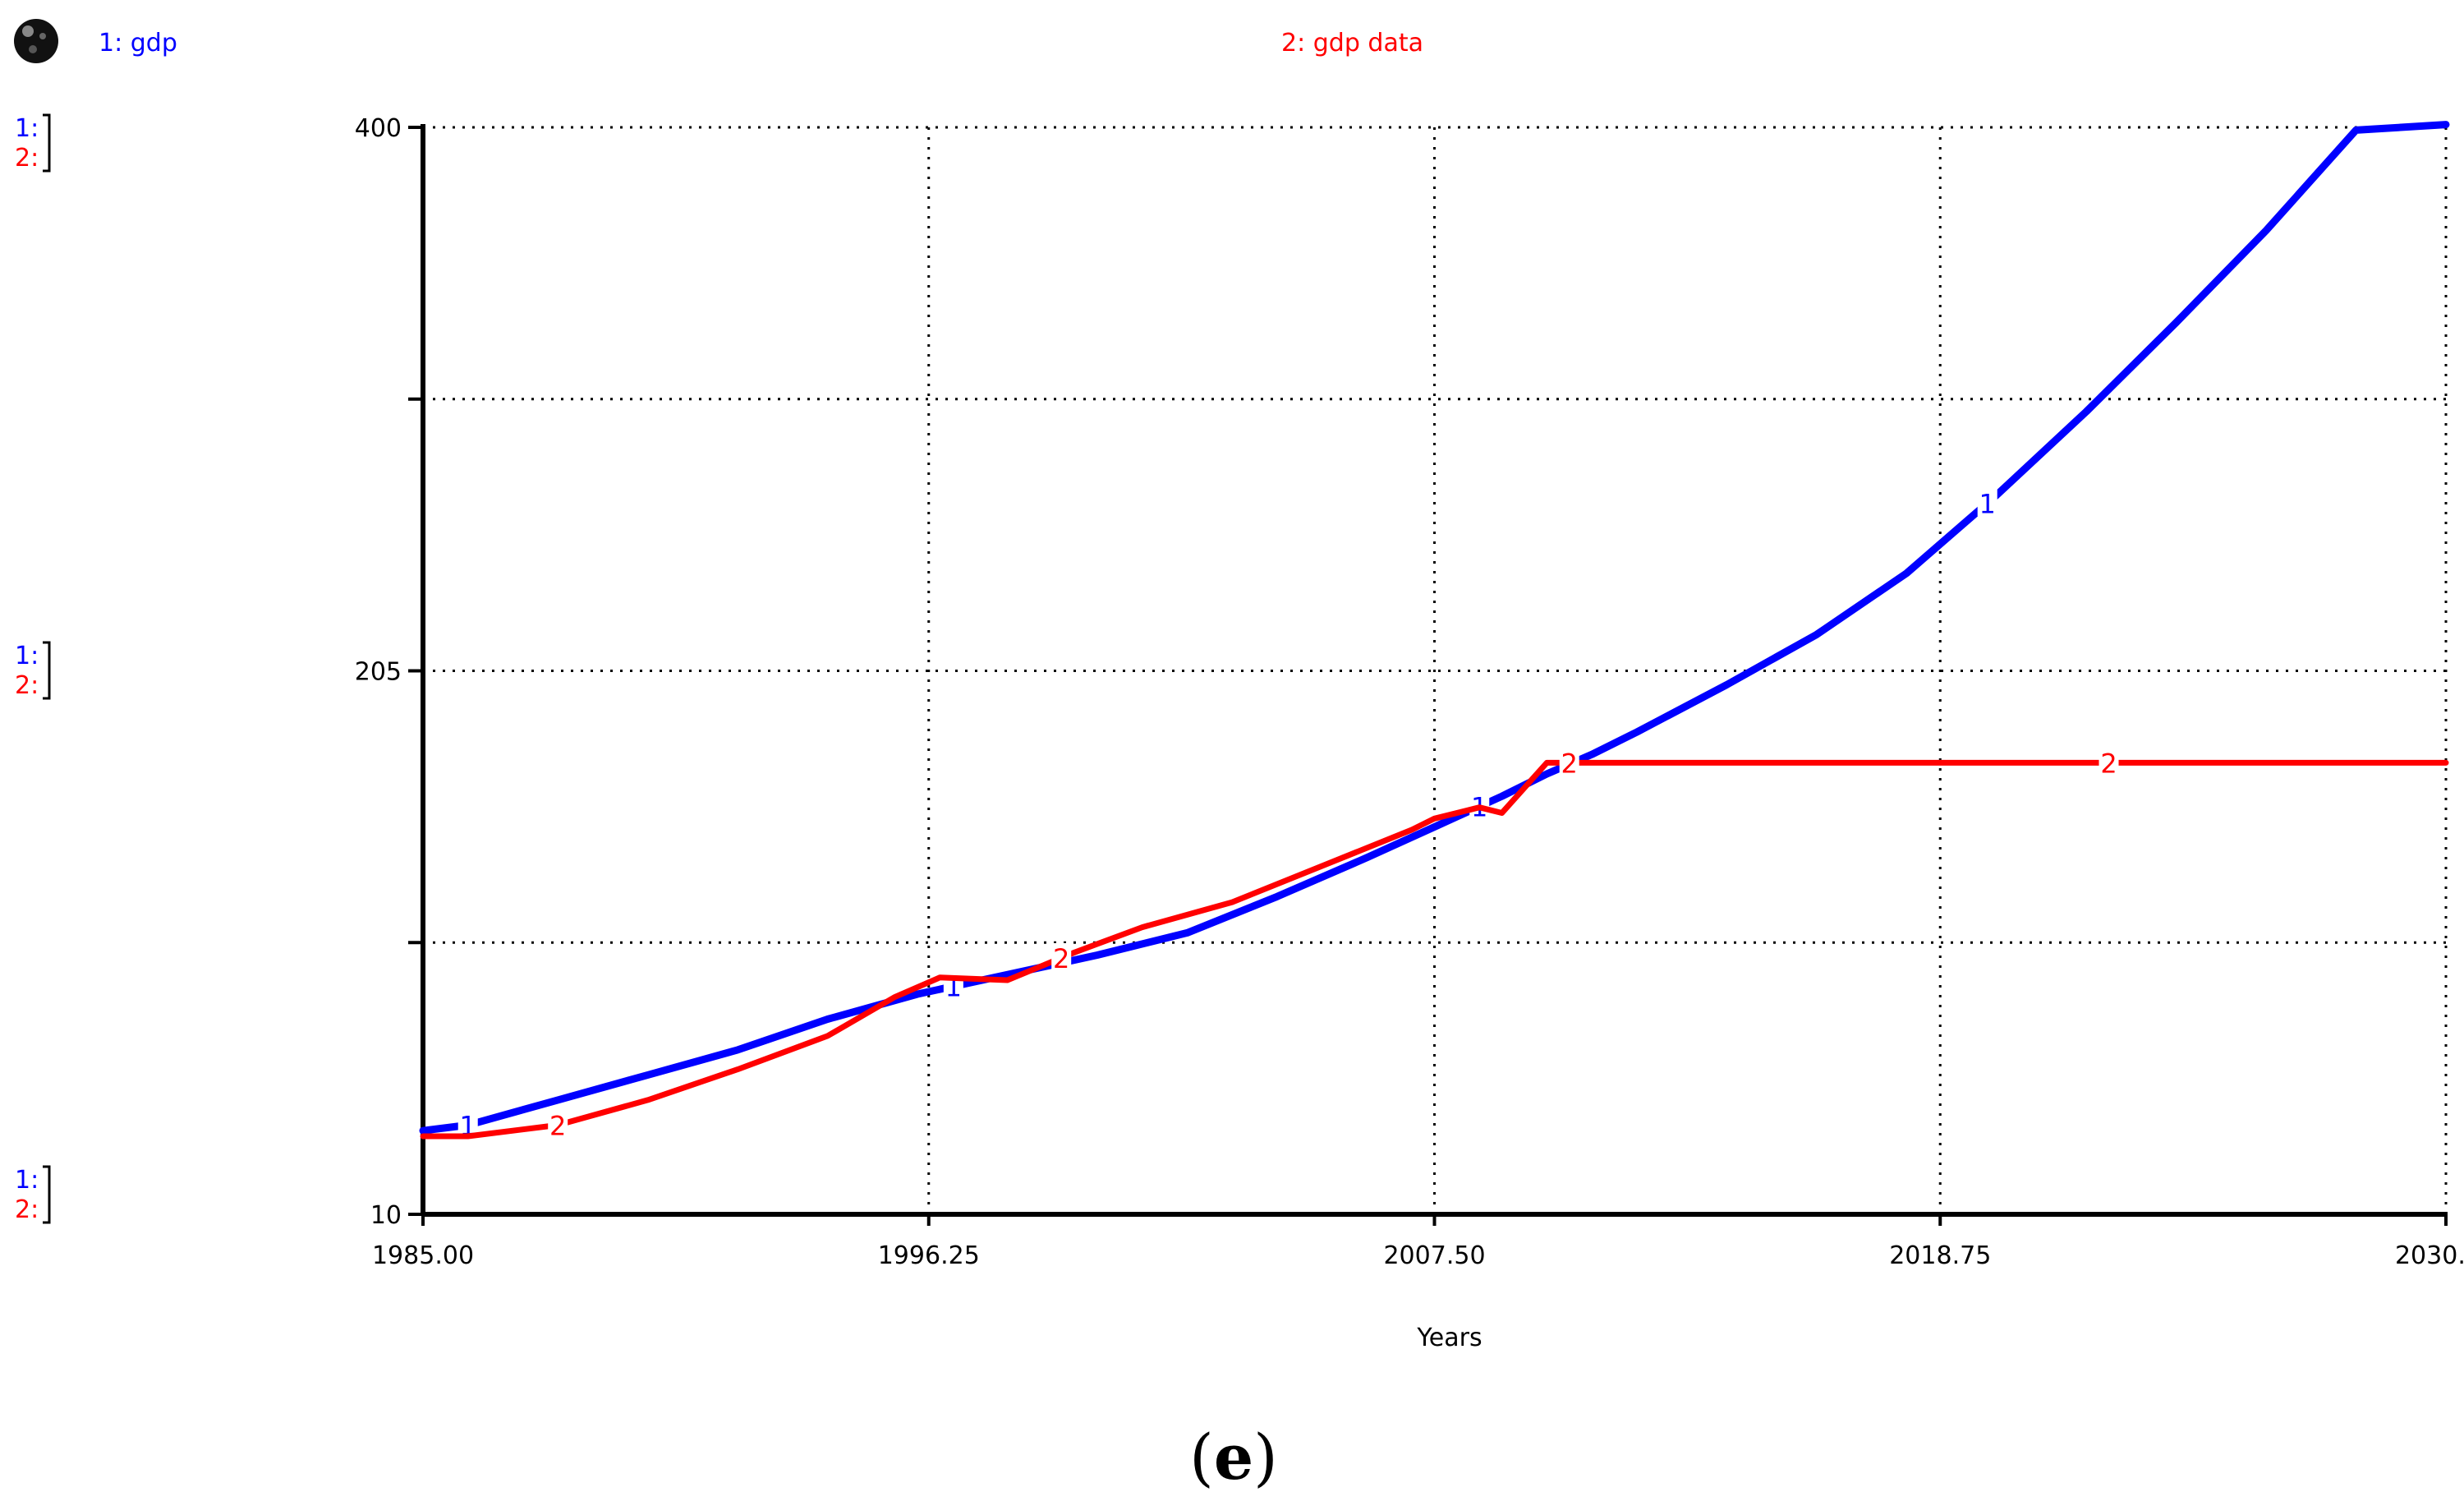 This screenshot has width=2464, height=1492. I want to click on scale-labels-middle: 1: 2:, so click(33, 670).